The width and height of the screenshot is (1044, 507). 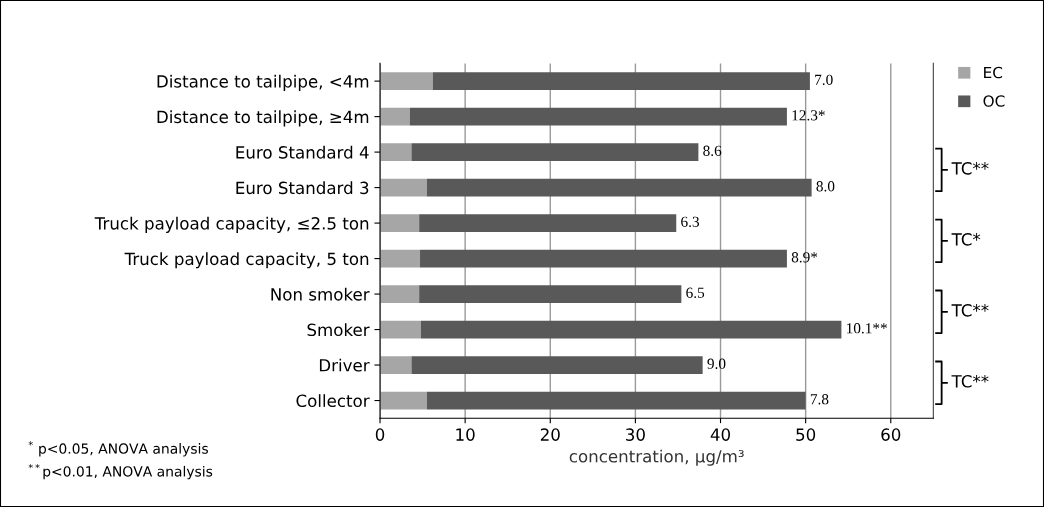 What do you see at coordinates (344, 365) in the screenshot?
I see `y-tick-label: Driver` at bounding box center [344, 365].